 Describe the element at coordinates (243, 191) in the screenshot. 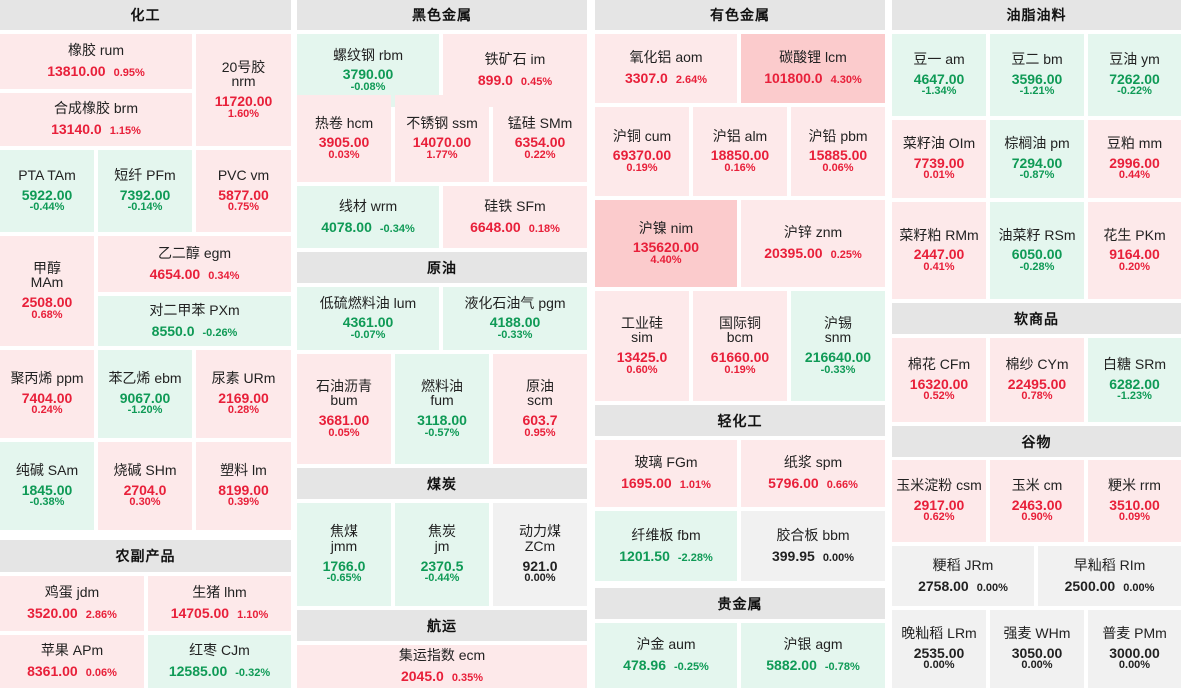

I see `tile-vm: PVC vm 5877.00 0.75%` at that location.